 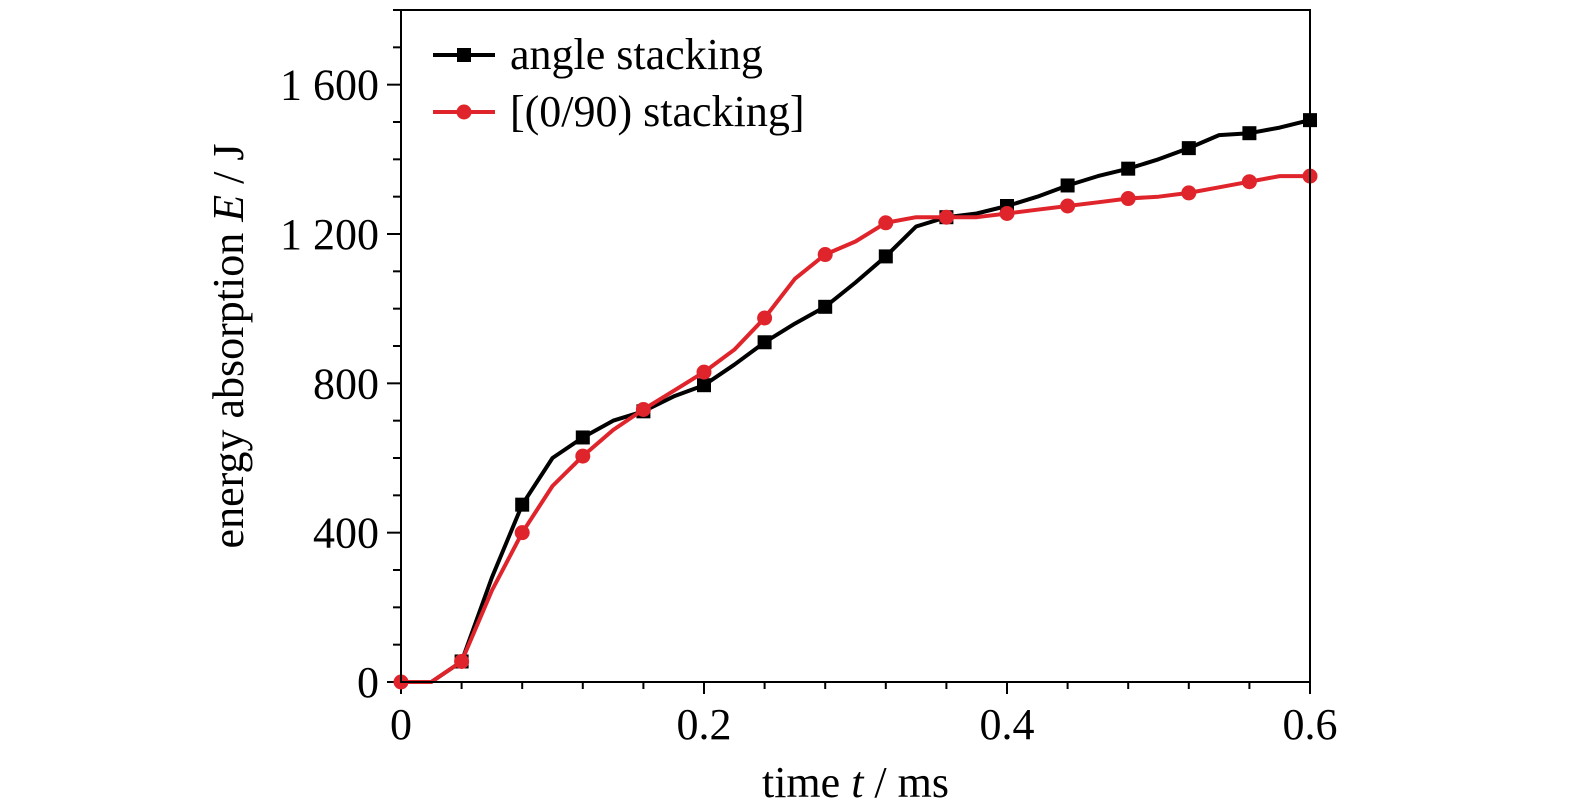 I want to click on y-axis-title-prefix: energy absorption, so click(x=228, y=385).